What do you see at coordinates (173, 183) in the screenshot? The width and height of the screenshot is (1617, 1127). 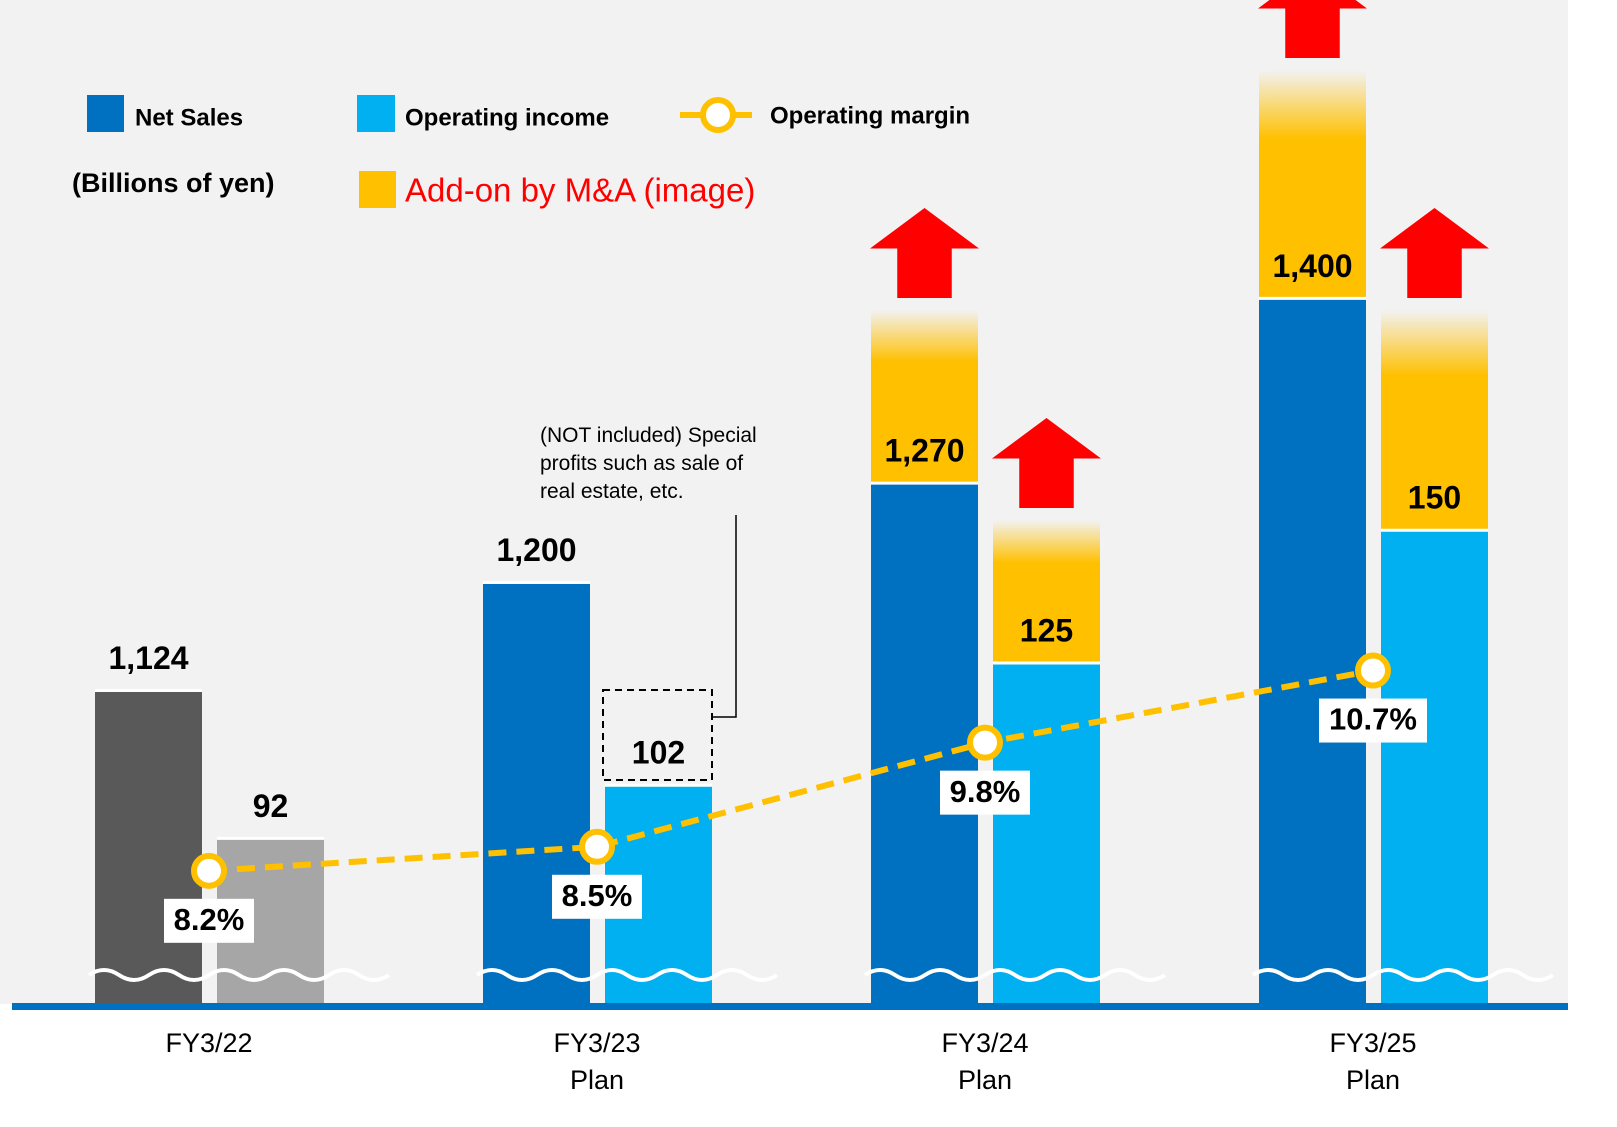 I see `subtitle: (Billions of yen)` at bounding box center [173, 183].